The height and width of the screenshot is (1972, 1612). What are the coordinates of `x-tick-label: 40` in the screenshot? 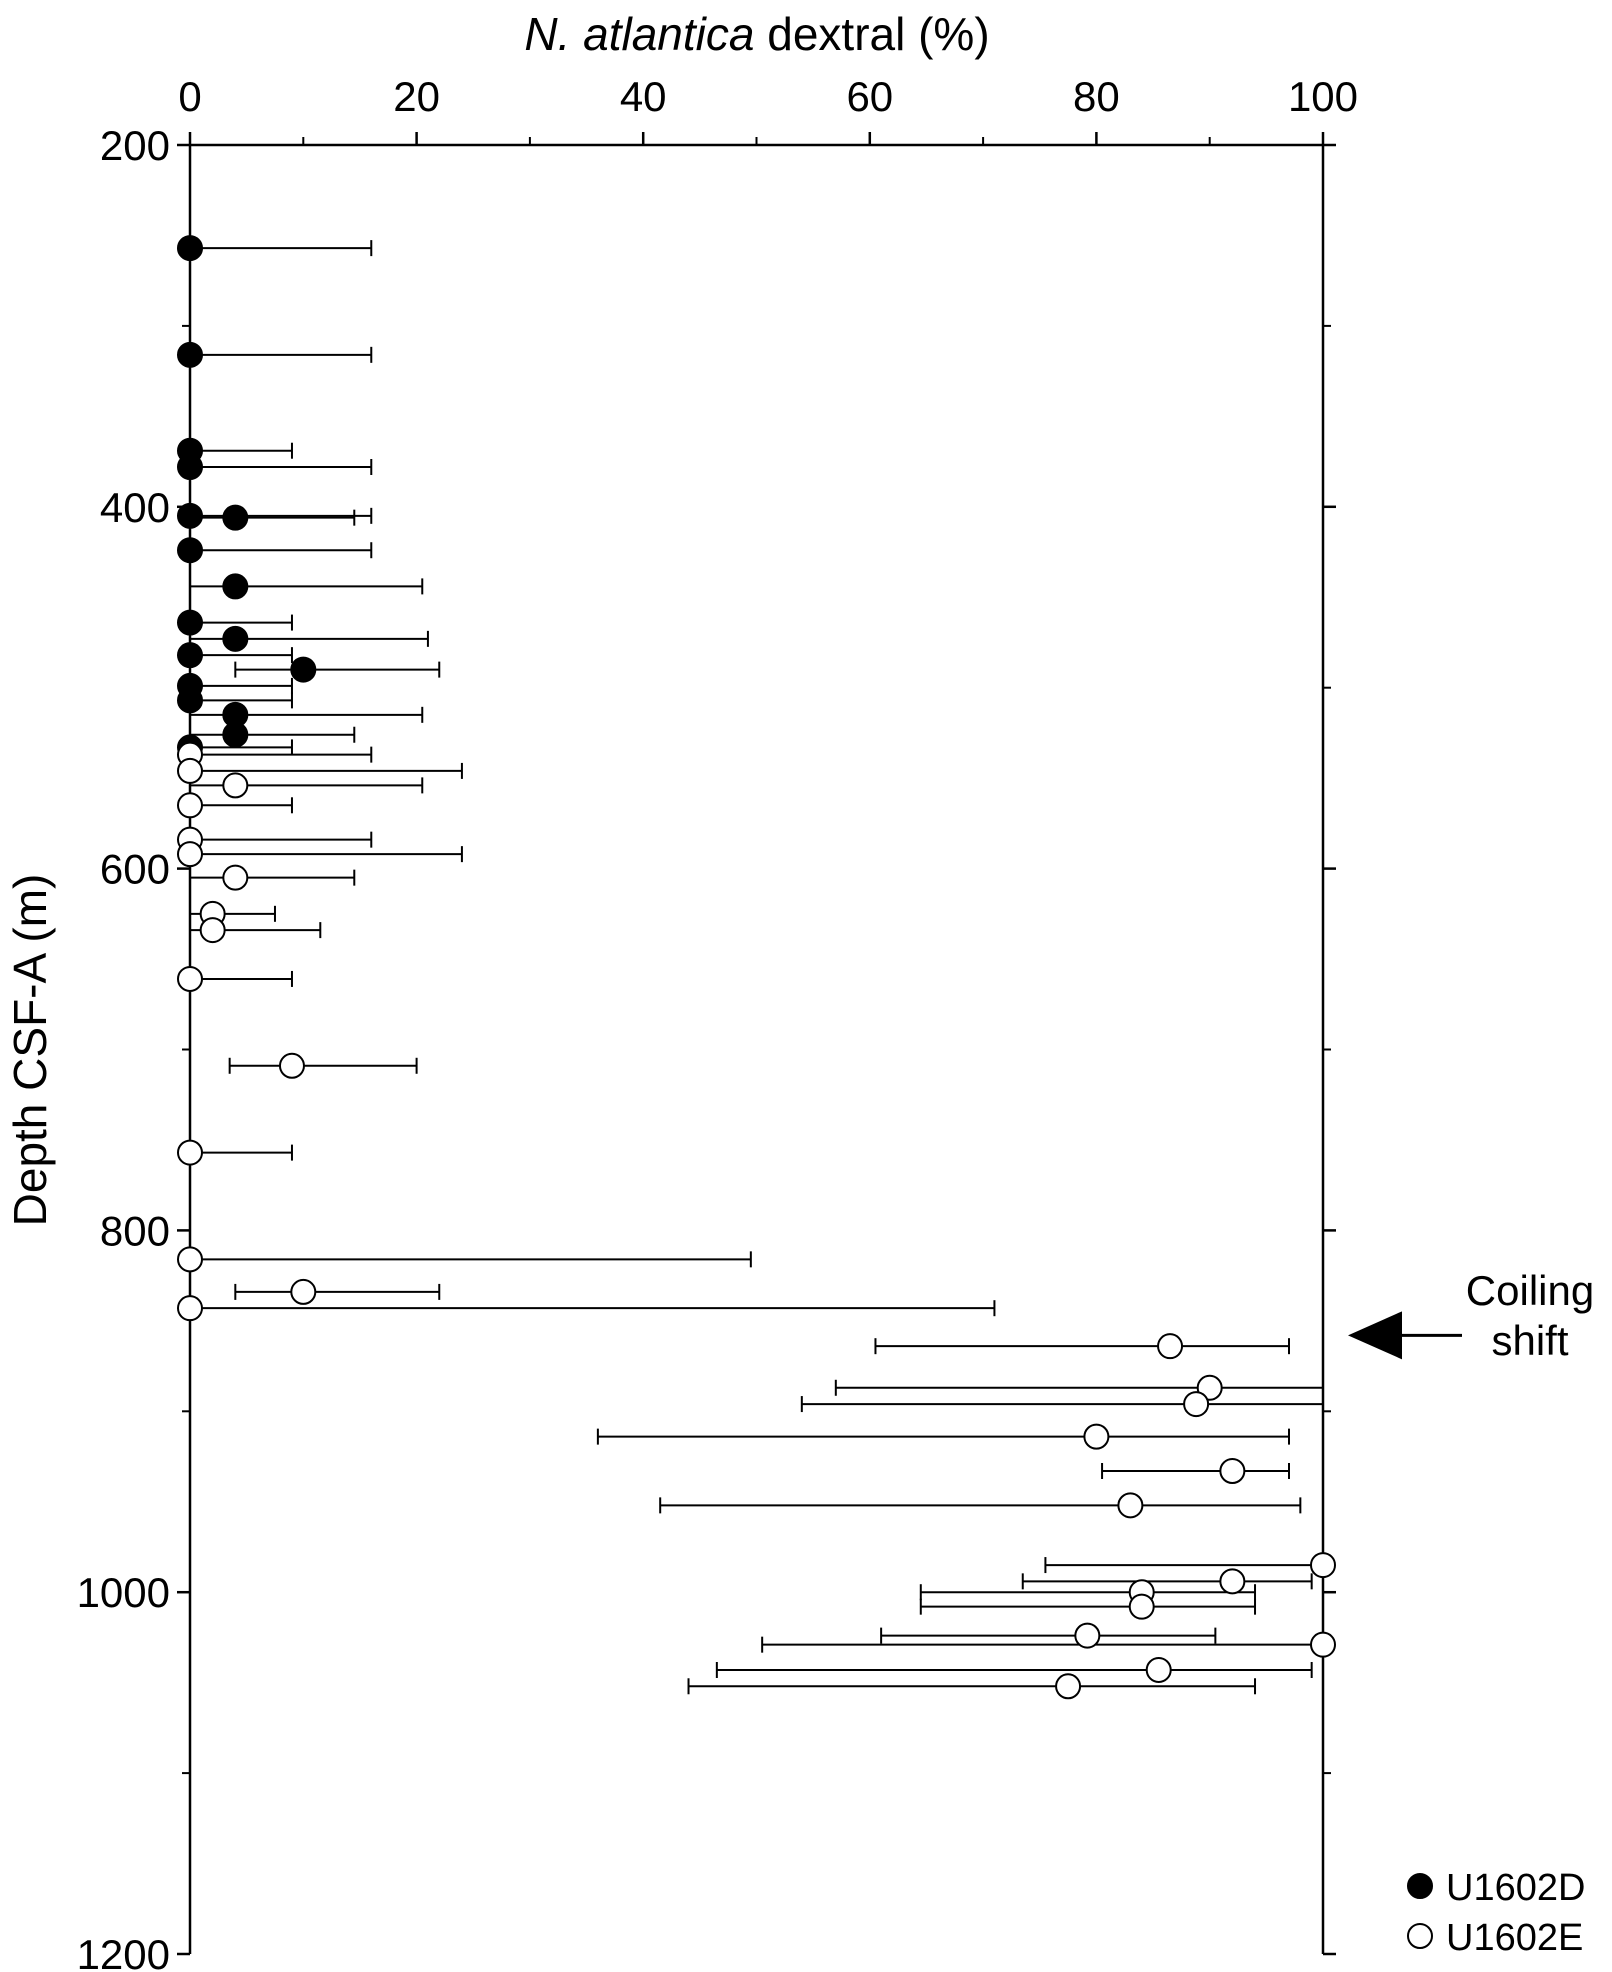 It's located at (643, 96).